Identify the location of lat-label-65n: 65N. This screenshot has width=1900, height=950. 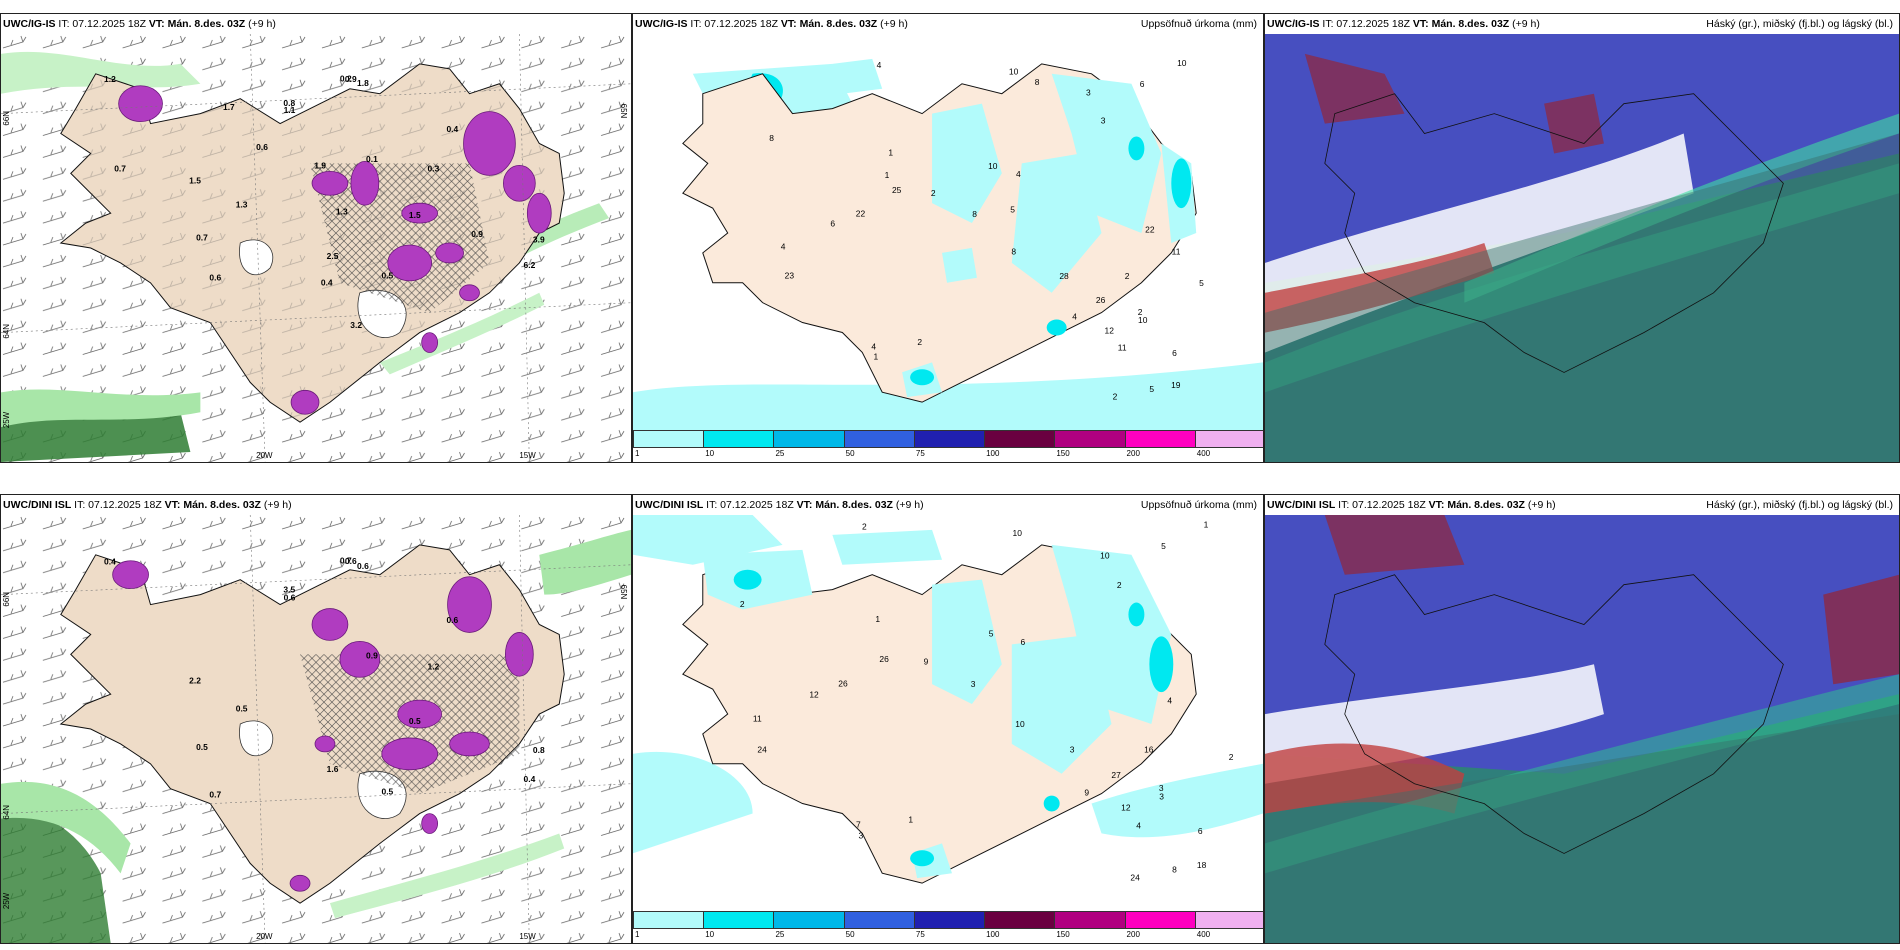
(623, 592).